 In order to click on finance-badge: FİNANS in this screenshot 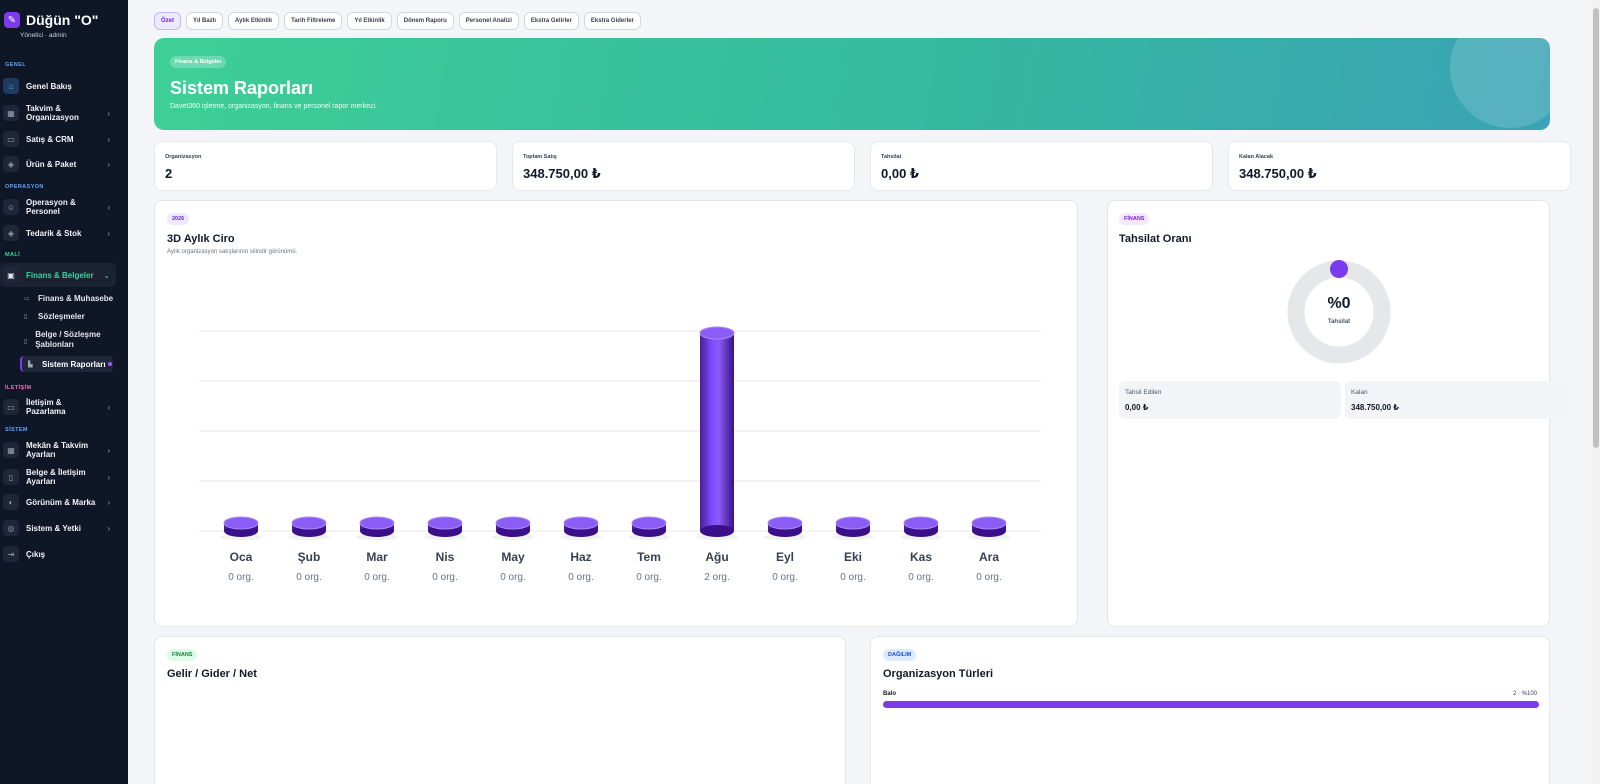, I will do `click(182, 655)`.